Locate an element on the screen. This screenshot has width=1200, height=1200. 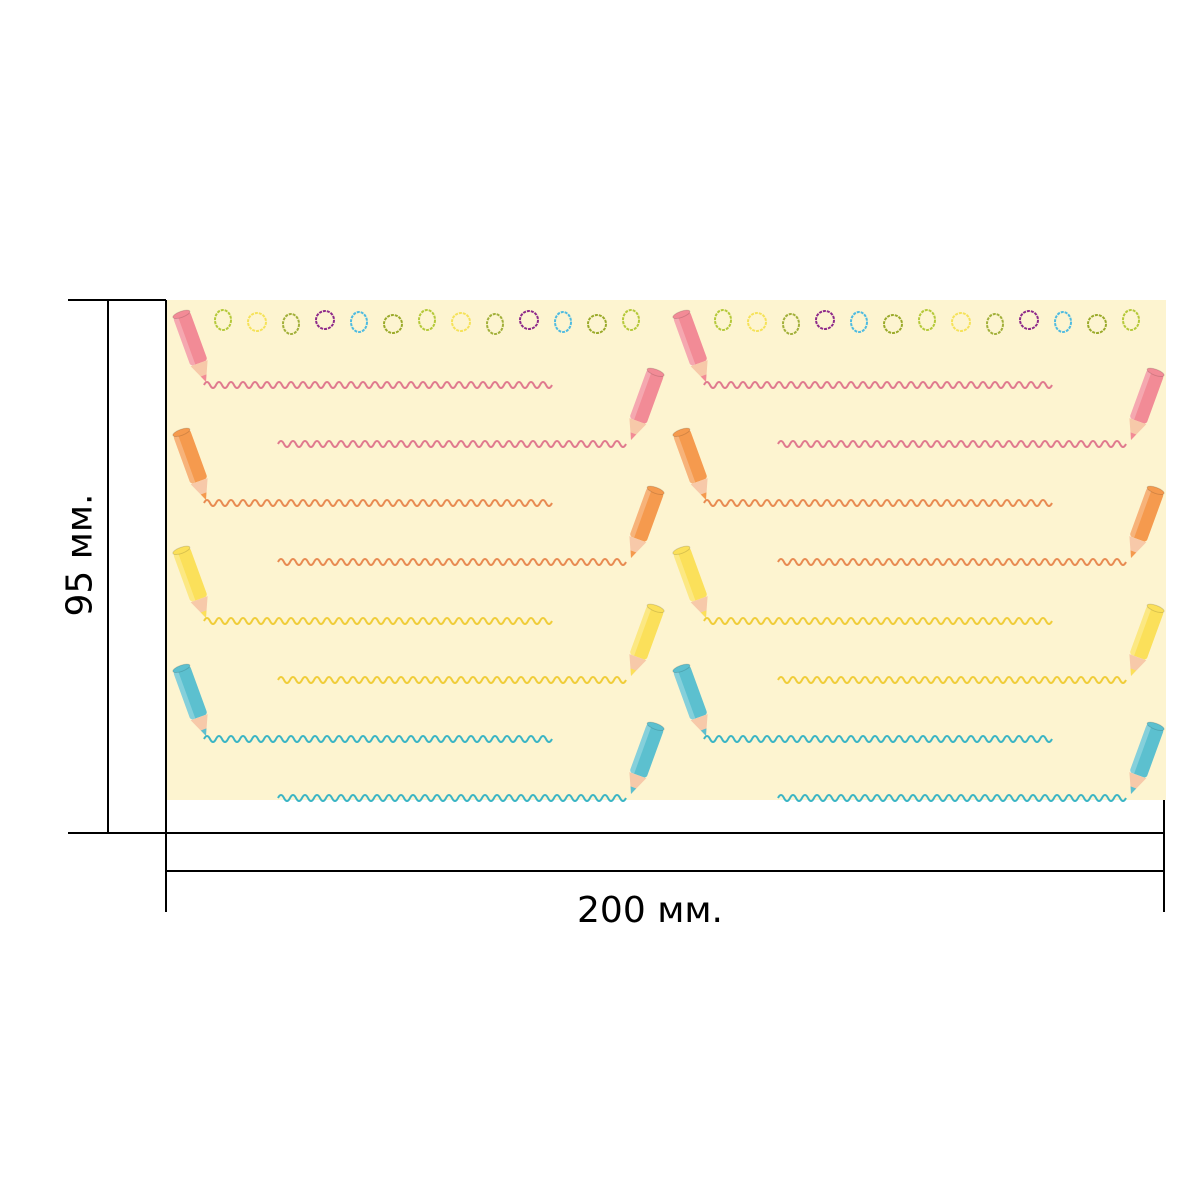
pencil-left-yellow is located at coordinates (690, 581).